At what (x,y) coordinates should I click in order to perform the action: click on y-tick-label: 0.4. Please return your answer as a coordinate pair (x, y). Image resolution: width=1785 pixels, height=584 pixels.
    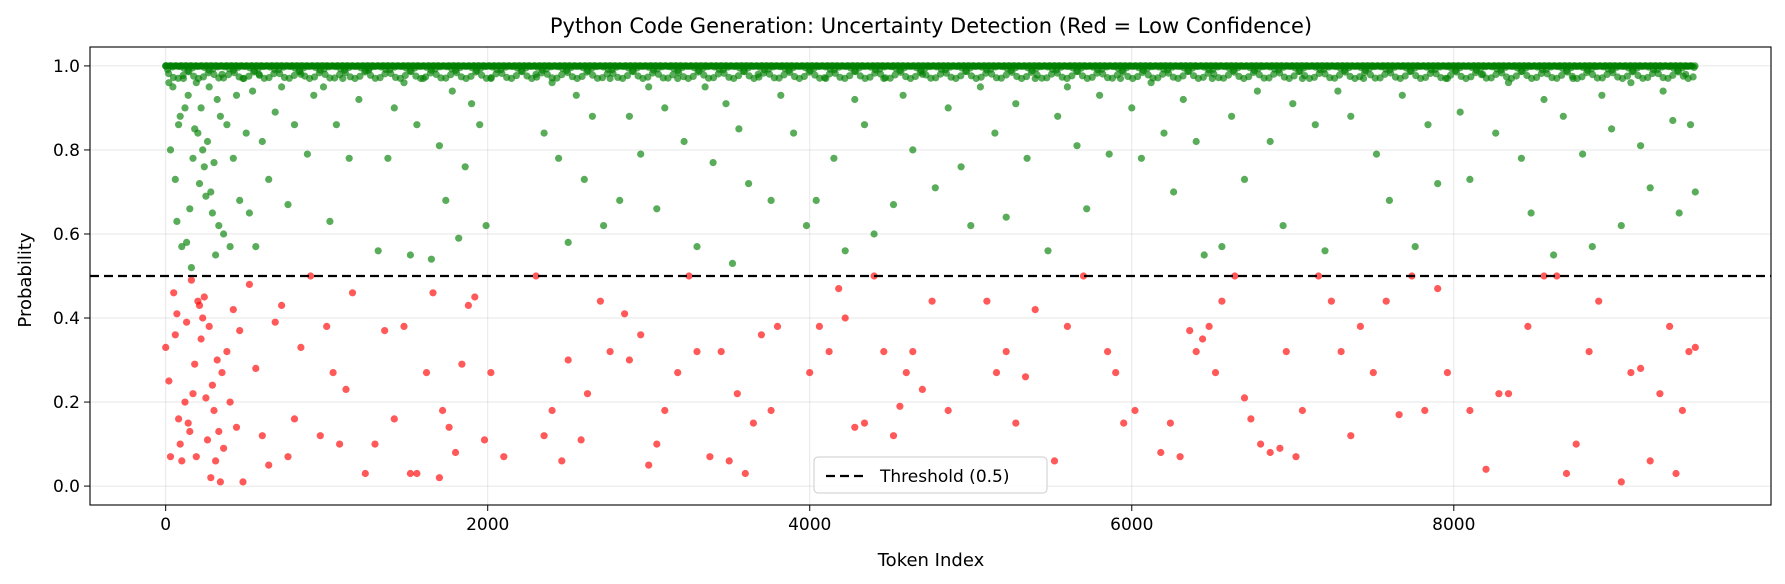
    Looking at the image, I should click on (66, 319).